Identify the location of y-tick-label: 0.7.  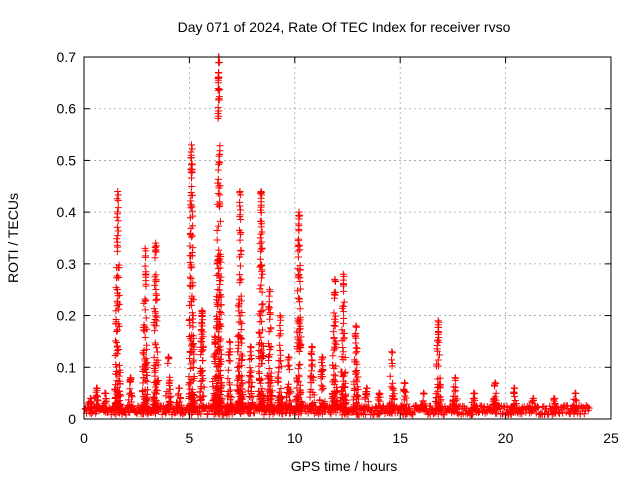
(67, 57).